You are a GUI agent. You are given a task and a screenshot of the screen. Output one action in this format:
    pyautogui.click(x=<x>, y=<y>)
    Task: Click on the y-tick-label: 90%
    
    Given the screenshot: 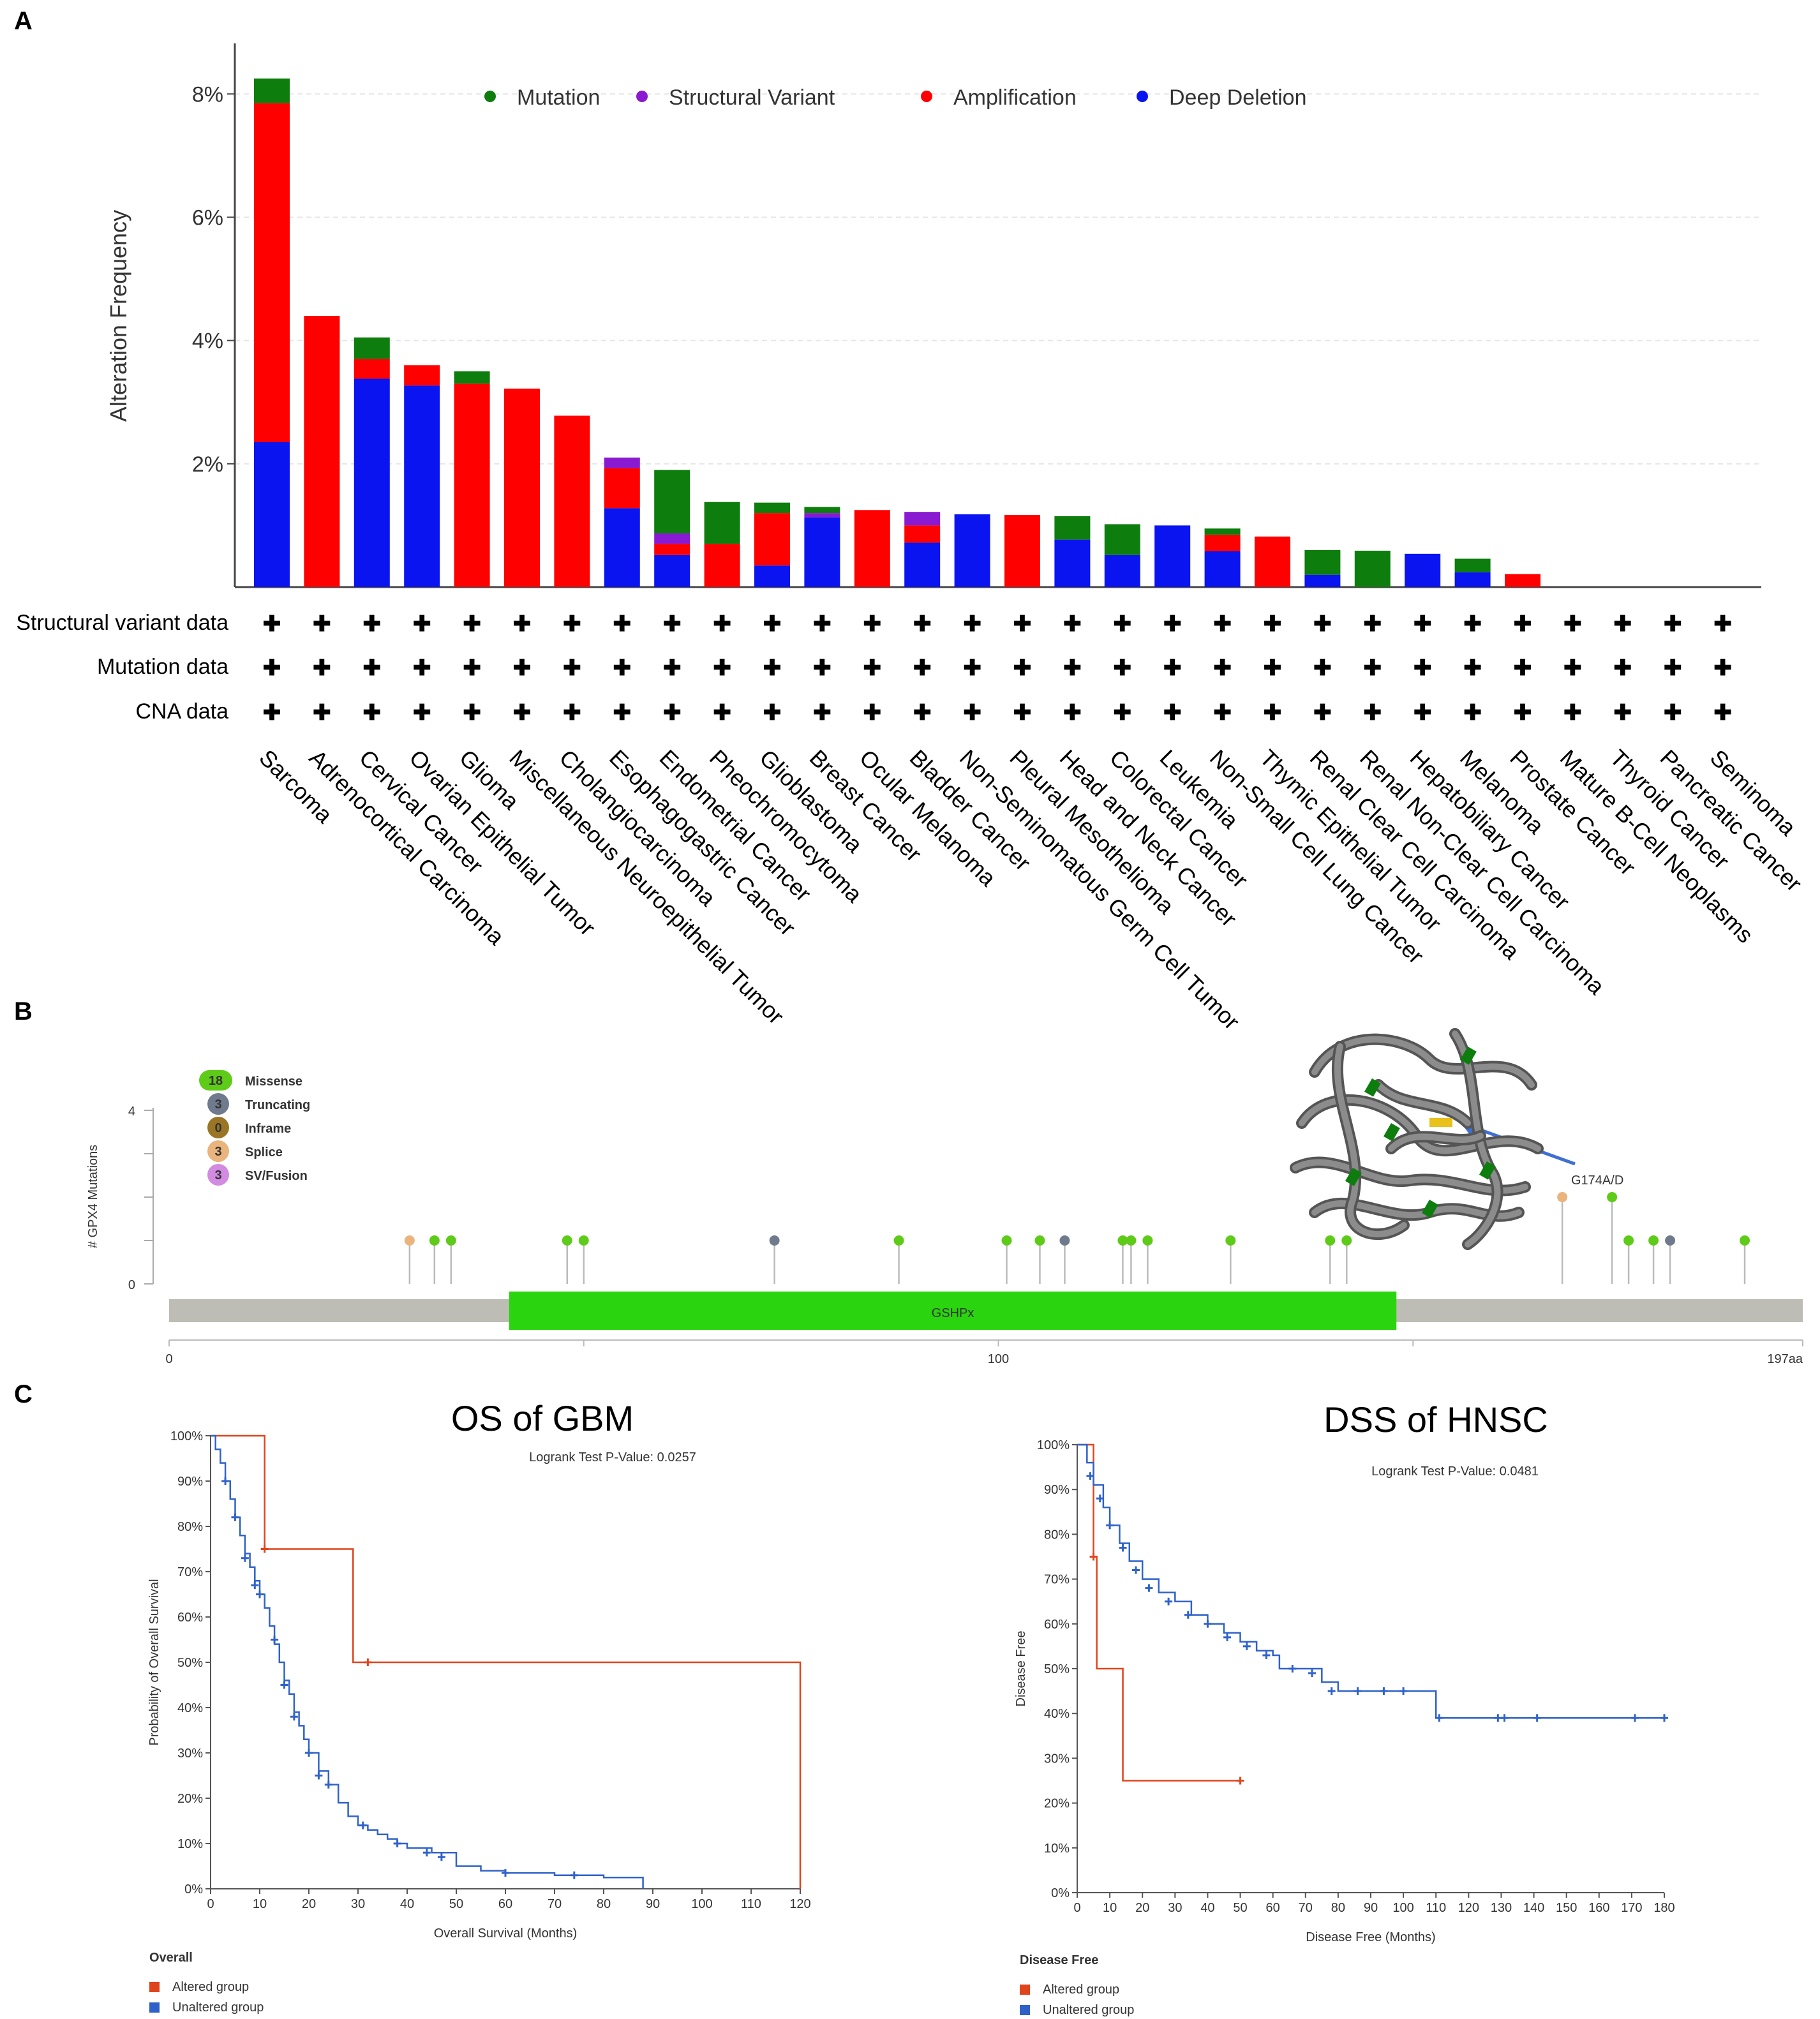 What is the action you would take?
    pyautogui.click(x=1057, y=1490)
    